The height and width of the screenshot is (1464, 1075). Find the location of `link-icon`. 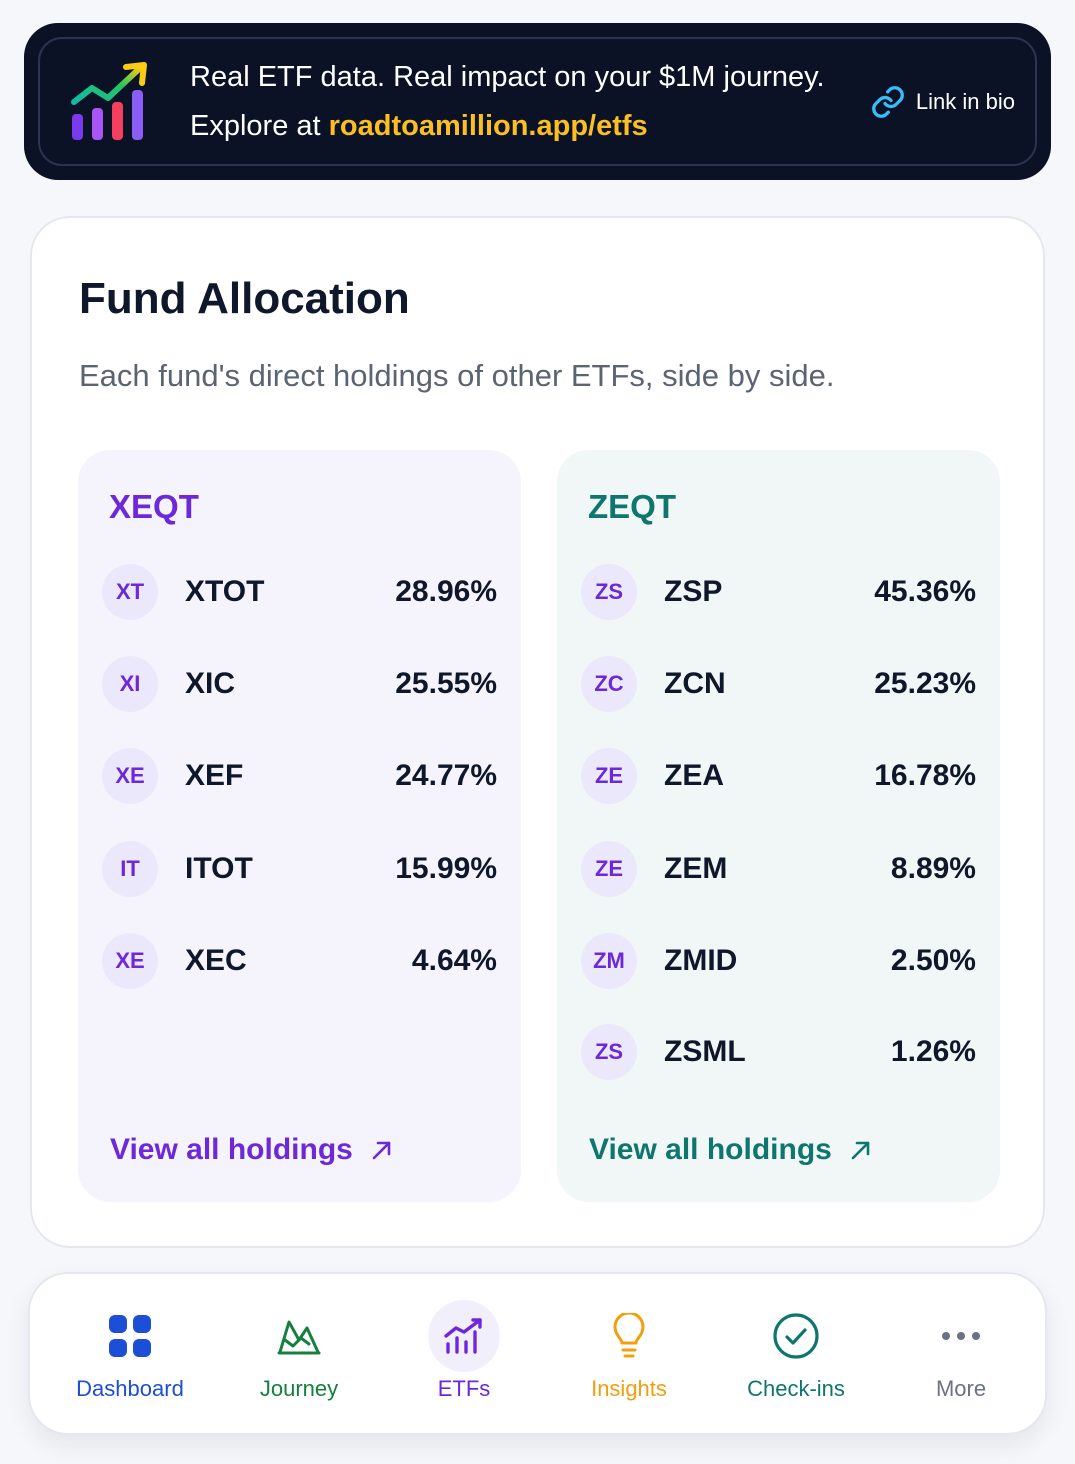

link-icon is located at coordinates (888, 101).